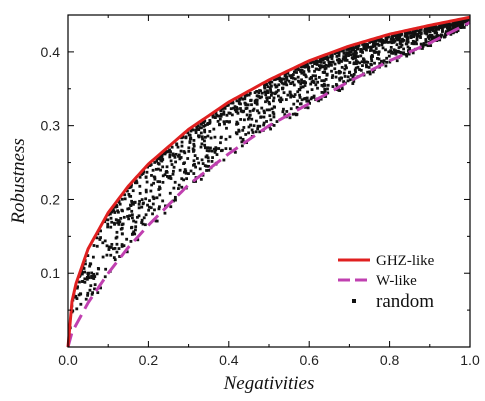 The height and width of the screenshot is (401, 485). I want to click on y-tick-label: 0.4, so click(51, 52).